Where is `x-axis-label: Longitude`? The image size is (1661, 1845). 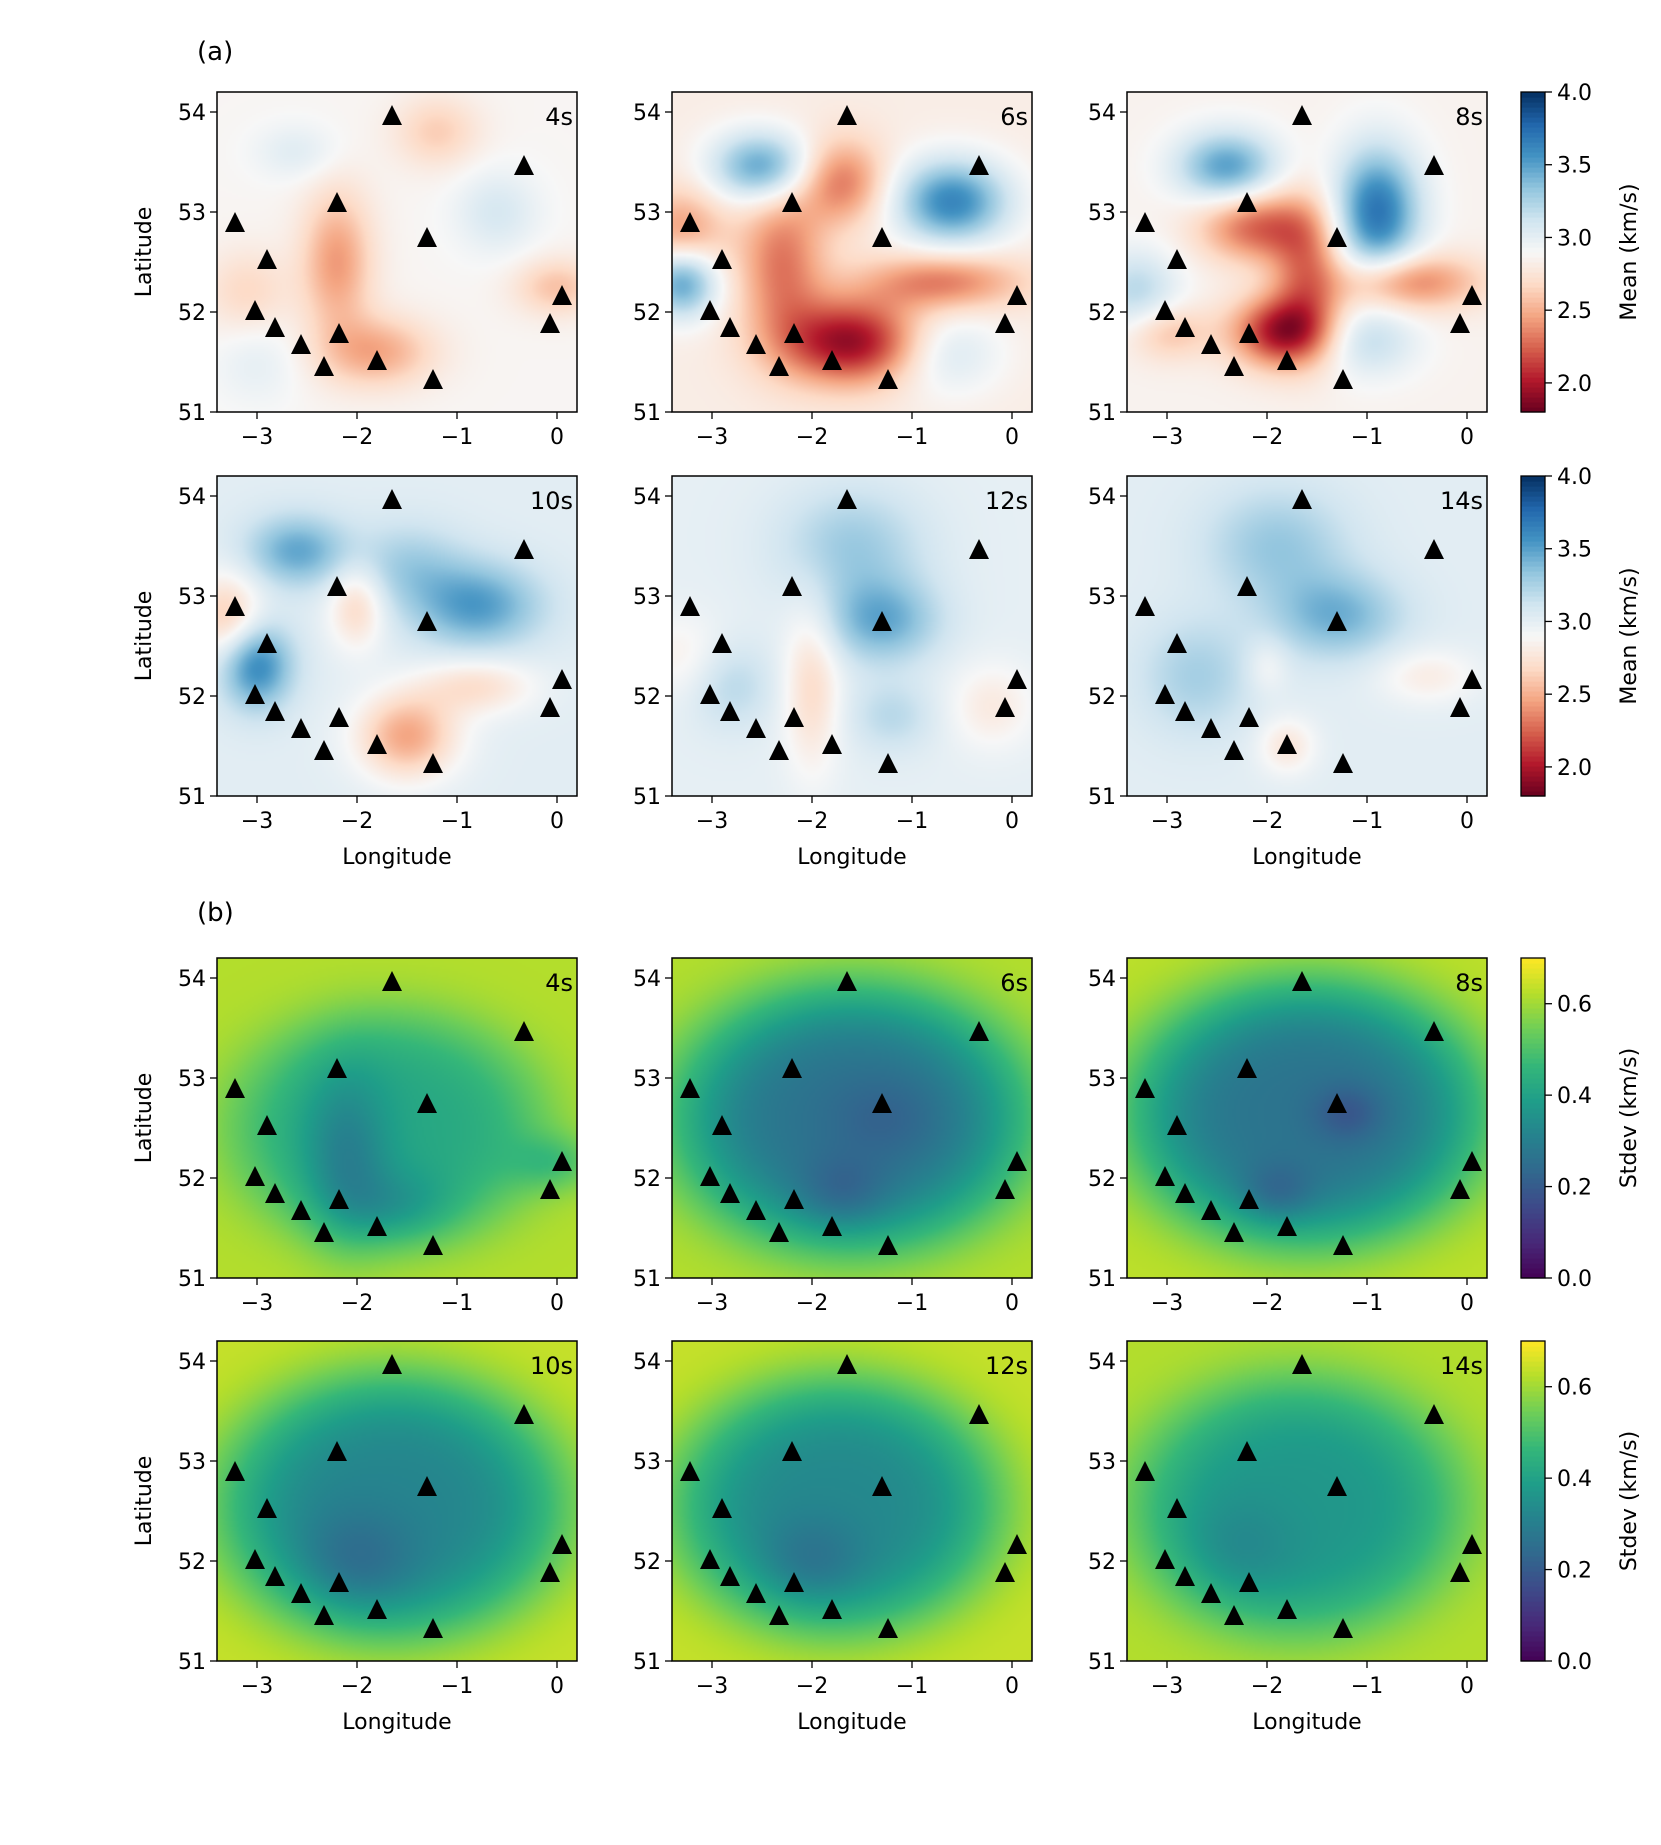
x-axis-label: Longitude is located at coordinates (1306, 1722).